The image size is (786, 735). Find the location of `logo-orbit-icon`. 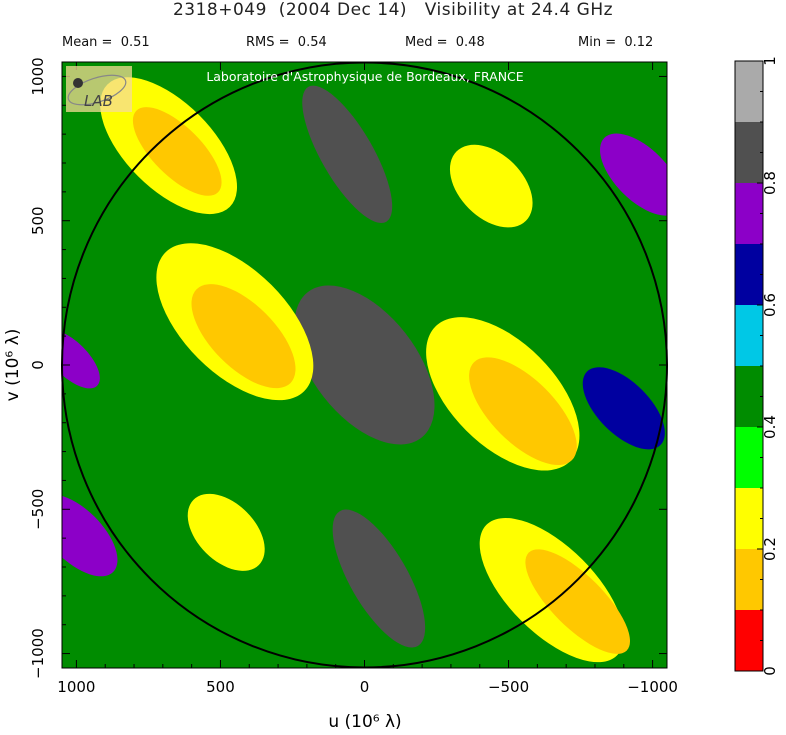

logo-orbit-icon is located at coordinates (97, 90).